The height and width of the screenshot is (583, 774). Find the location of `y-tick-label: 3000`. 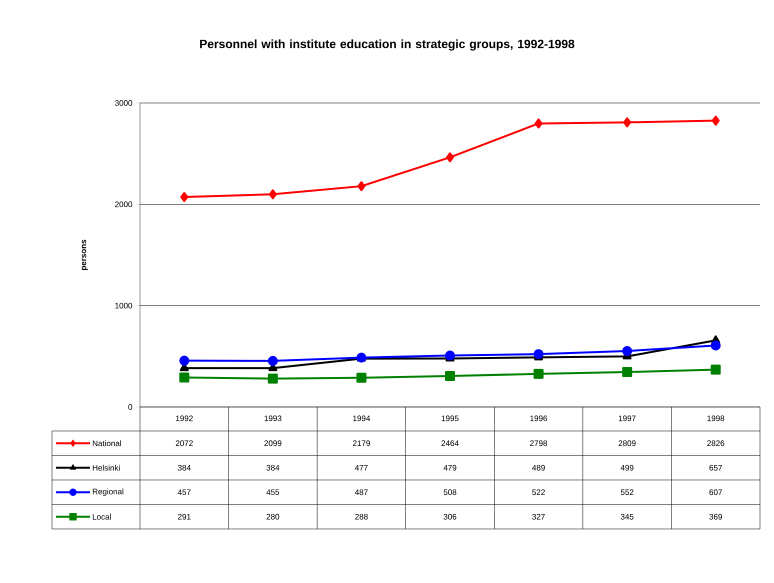

y-tick-label: 3000 is located at coordinates (123, 103).